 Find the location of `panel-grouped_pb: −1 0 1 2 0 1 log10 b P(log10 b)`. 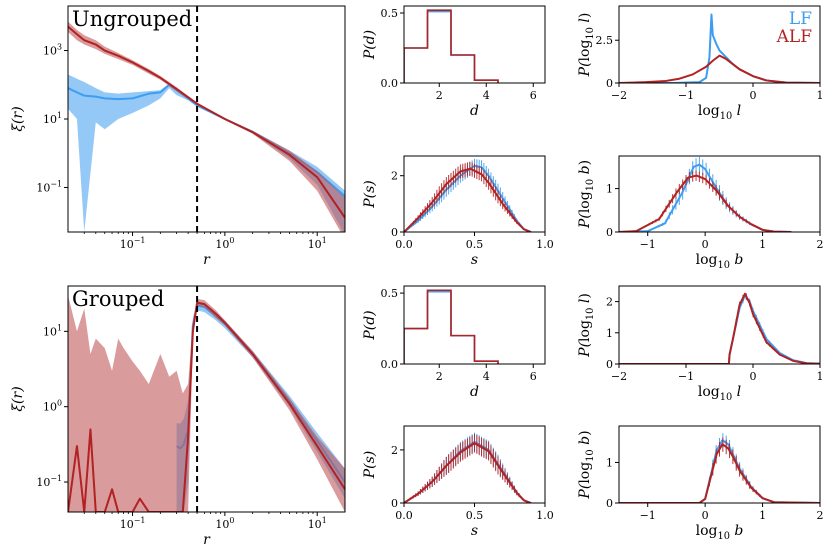

panel-grouped_pb: −1 0 1 2 0 1 log10 b P(log10 b) is located at coordinates (700, 483).